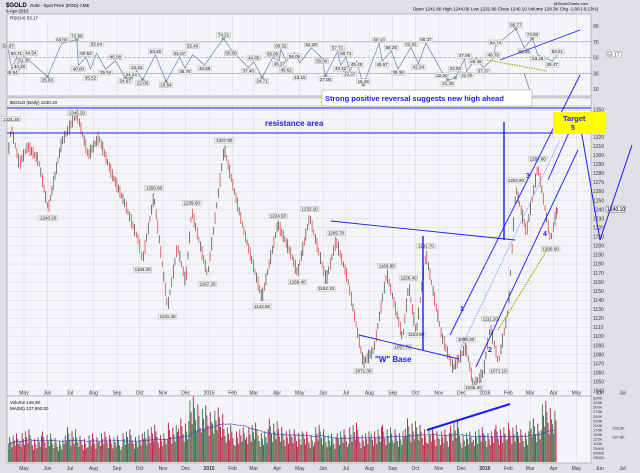  I want to click on x-tick-label: Oct, so click(140, 469).